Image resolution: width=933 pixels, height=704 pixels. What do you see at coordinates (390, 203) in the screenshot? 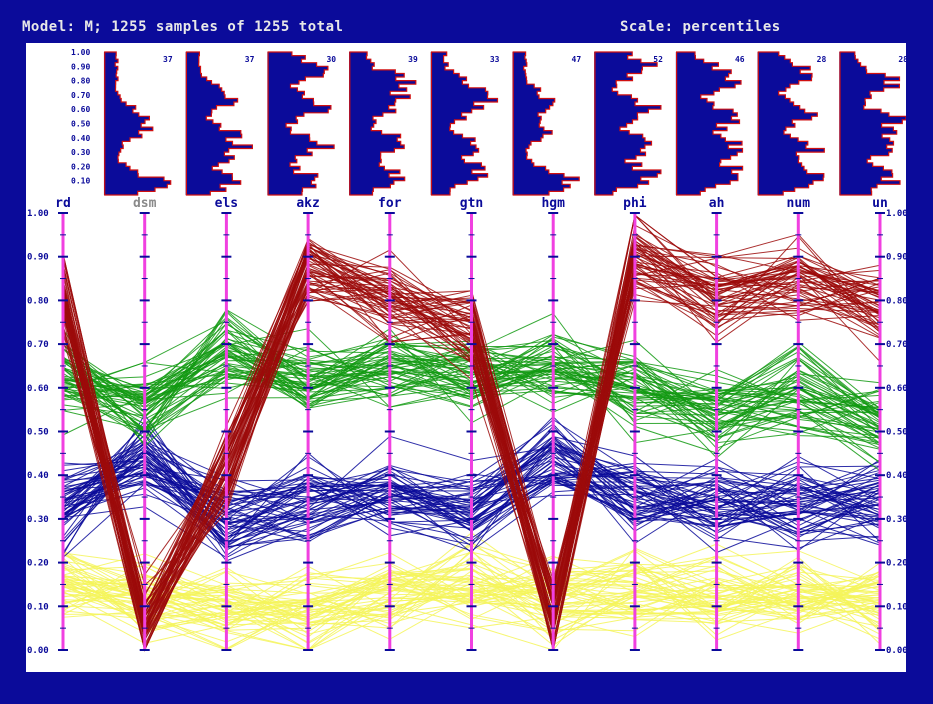
I see `axis-label: for` at bounding box center [390, 203].